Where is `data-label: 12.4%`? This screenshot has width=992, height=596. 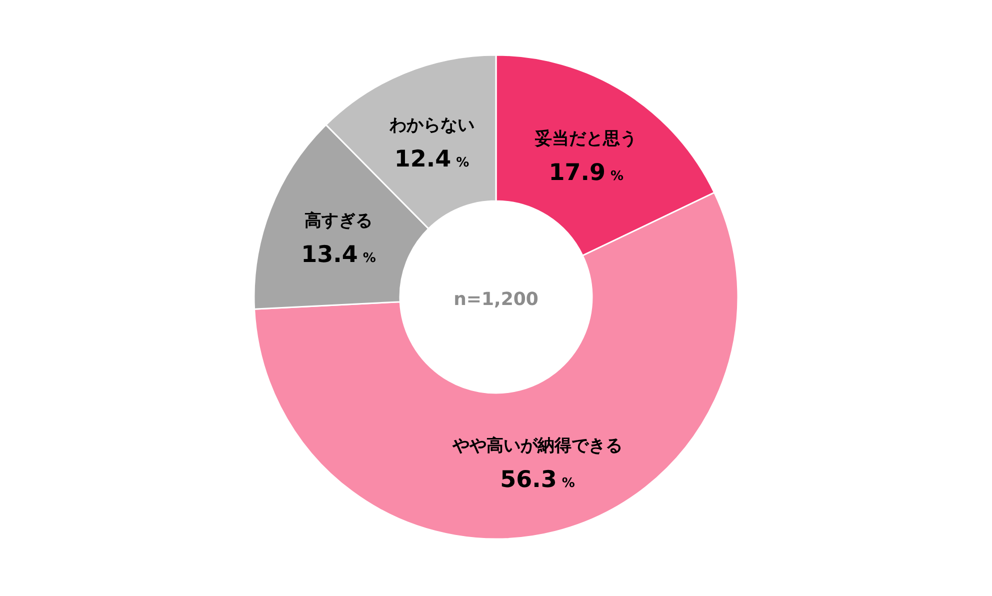
data-label: 12.4% is located at coordinates (432, 159).